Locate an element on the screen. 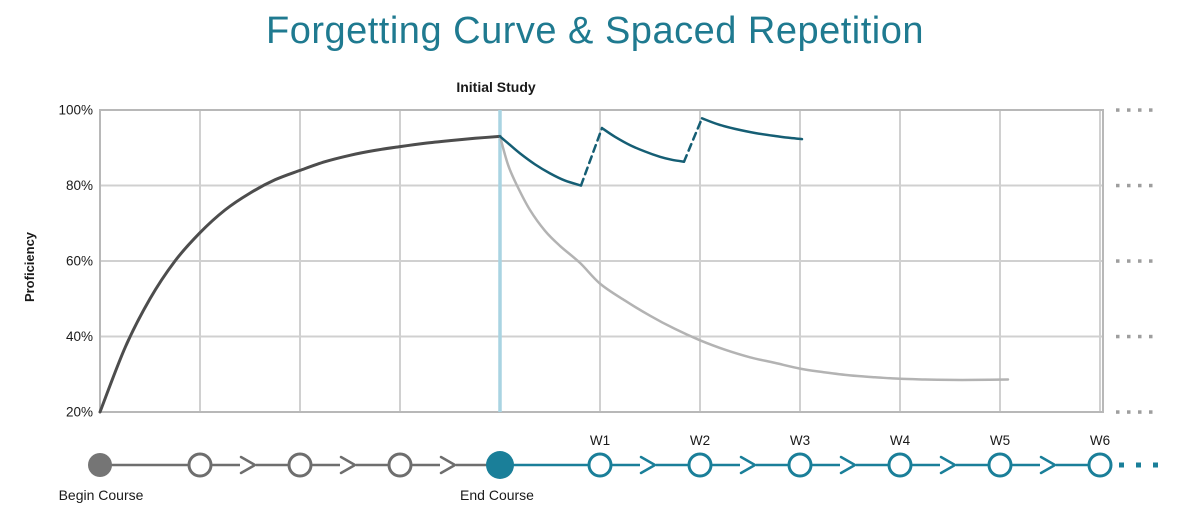 The image size is (1200, 530). y-tick-label: 40% is located at coordinates (79, 336).